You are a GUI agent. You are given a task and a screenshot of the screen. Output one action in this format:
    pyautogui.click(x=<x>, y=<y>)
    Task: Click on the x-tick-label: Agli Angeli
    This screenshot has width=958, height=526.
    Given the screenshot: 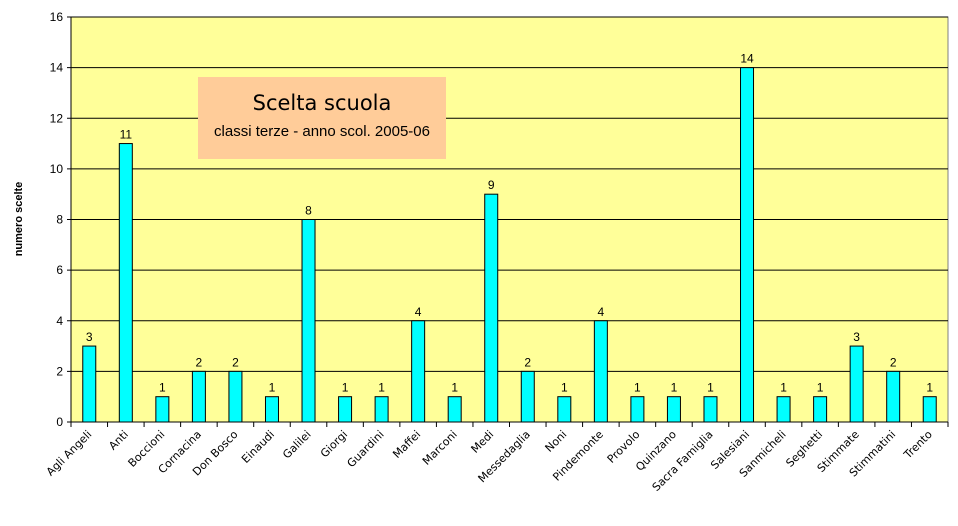 What is the action you would take?
    pyautogui.click(x=69, y=453)
    